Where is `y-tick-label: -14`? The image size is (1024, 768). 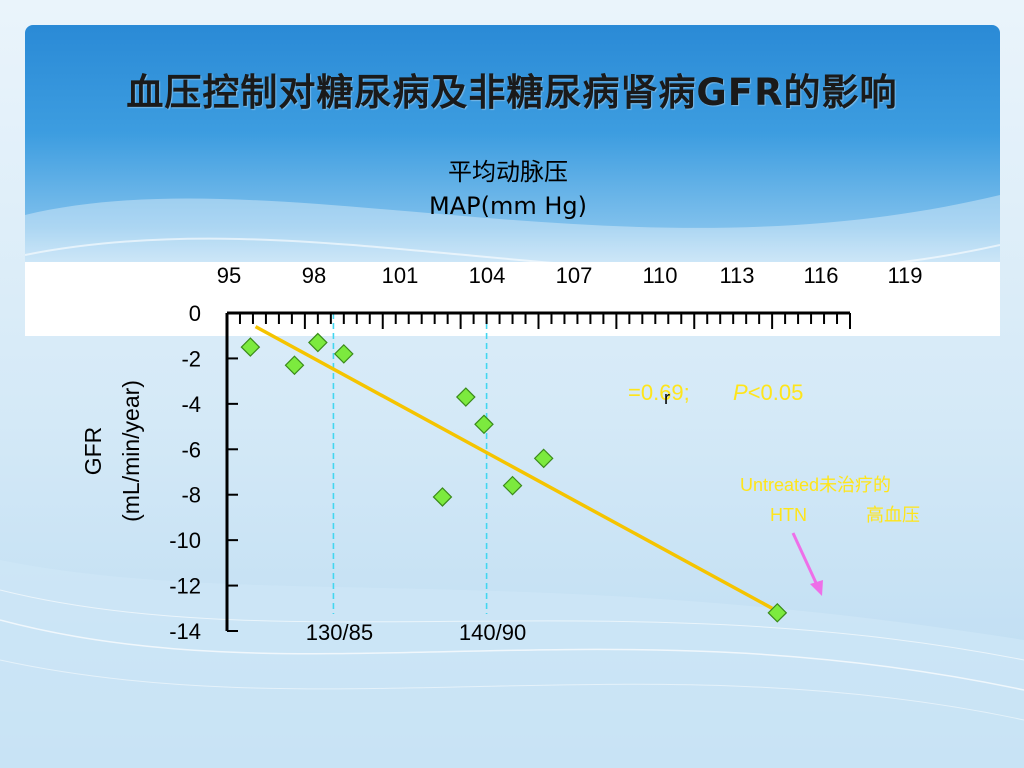 y-tick-label: -14 is located at coordinates (185, 631).